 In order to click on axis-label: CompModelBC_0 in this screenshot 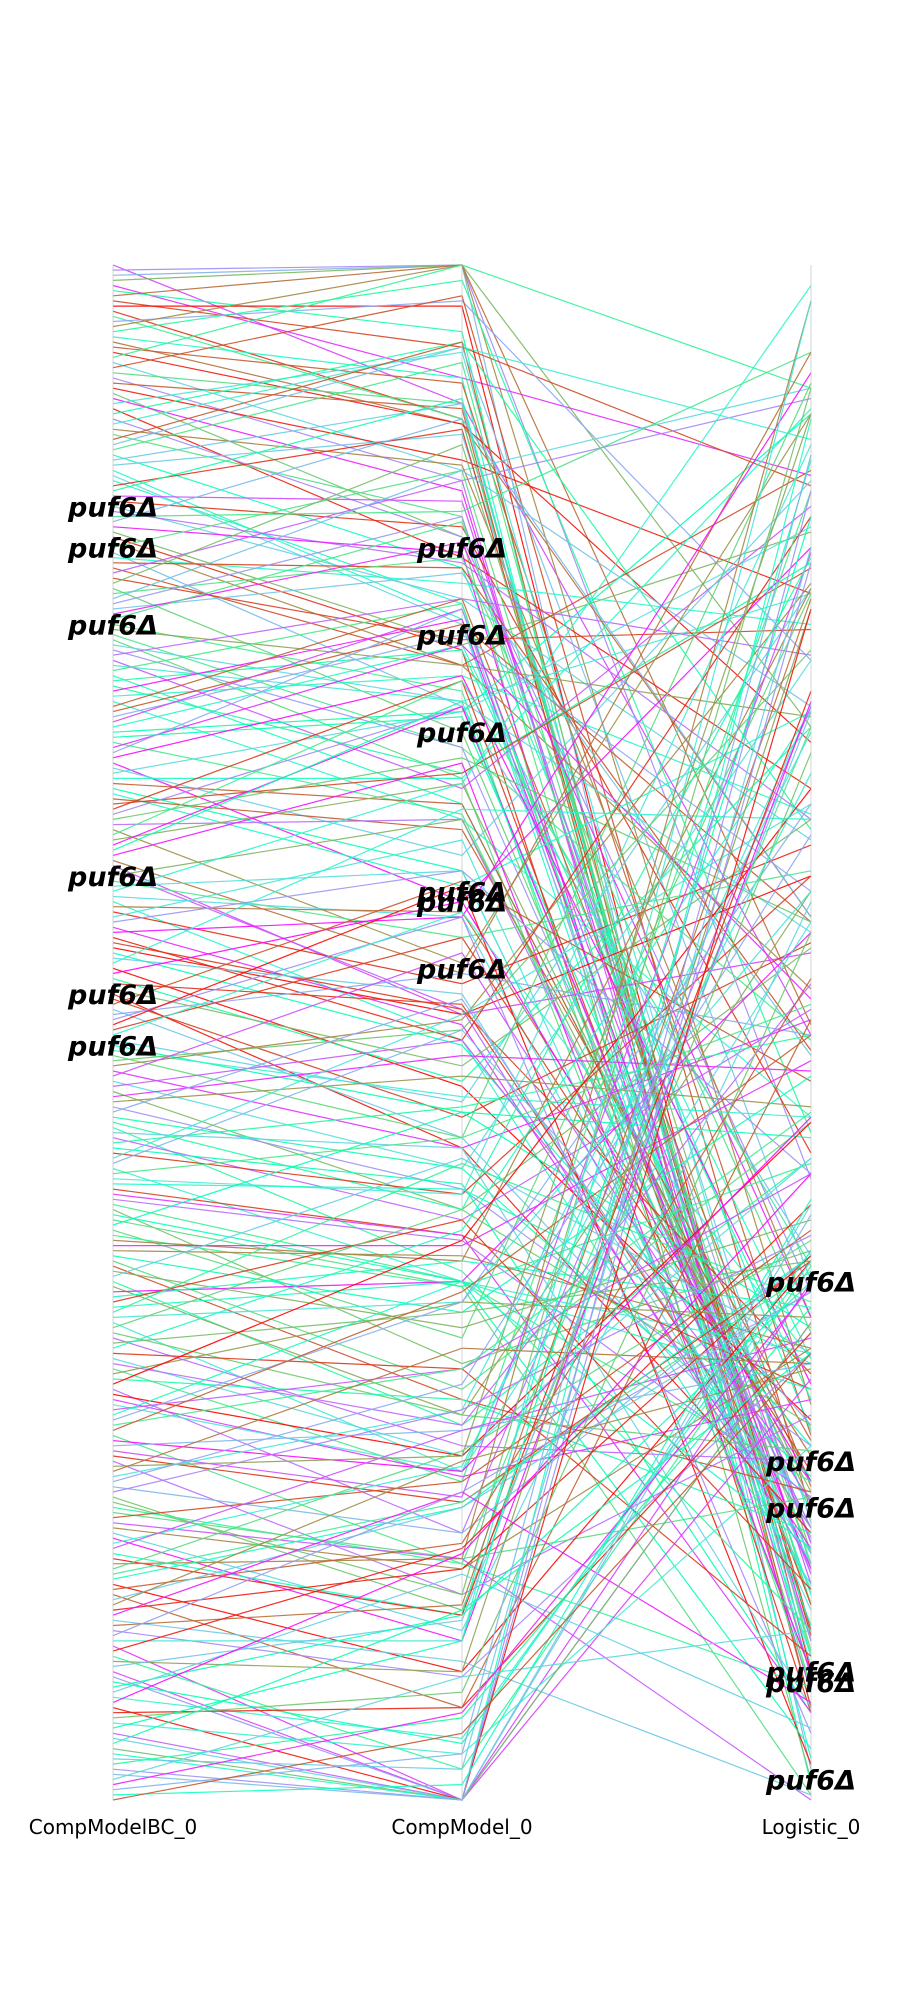, I will do `click(113, 1827)`.